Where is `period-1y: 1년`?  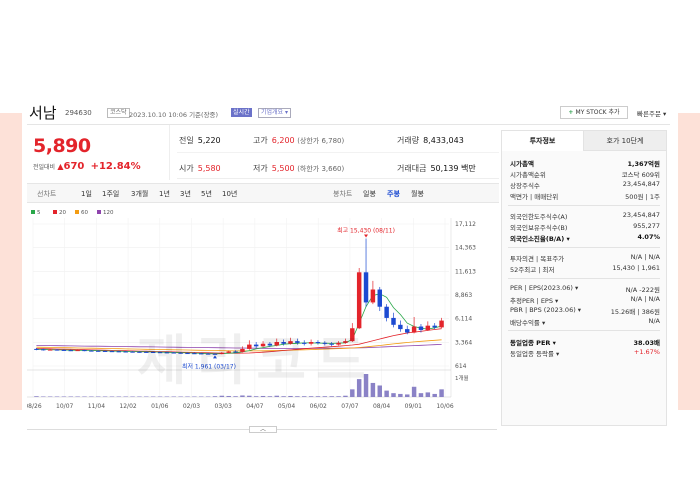 period-1y: 1년 is located at coordinates (164, 194).